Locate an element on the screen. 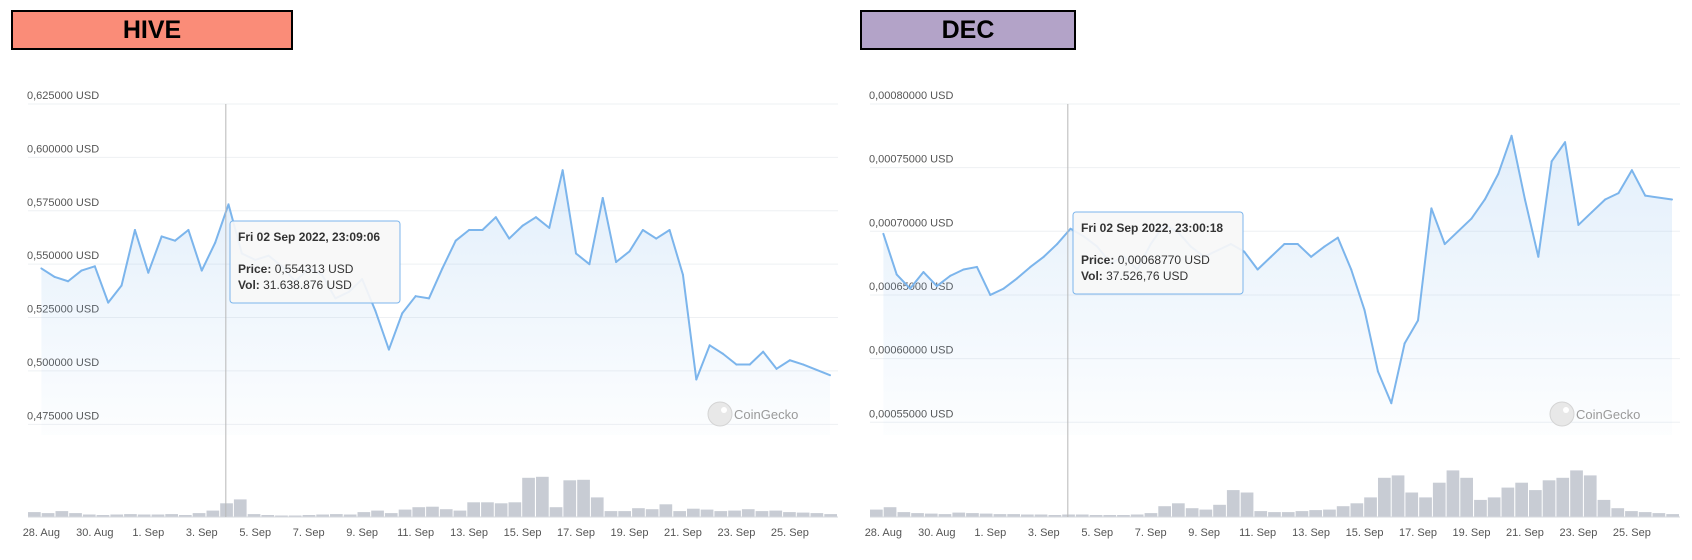  tooltip-price: Price: 0,00068770 USD is located at coordinates (1145, 260).